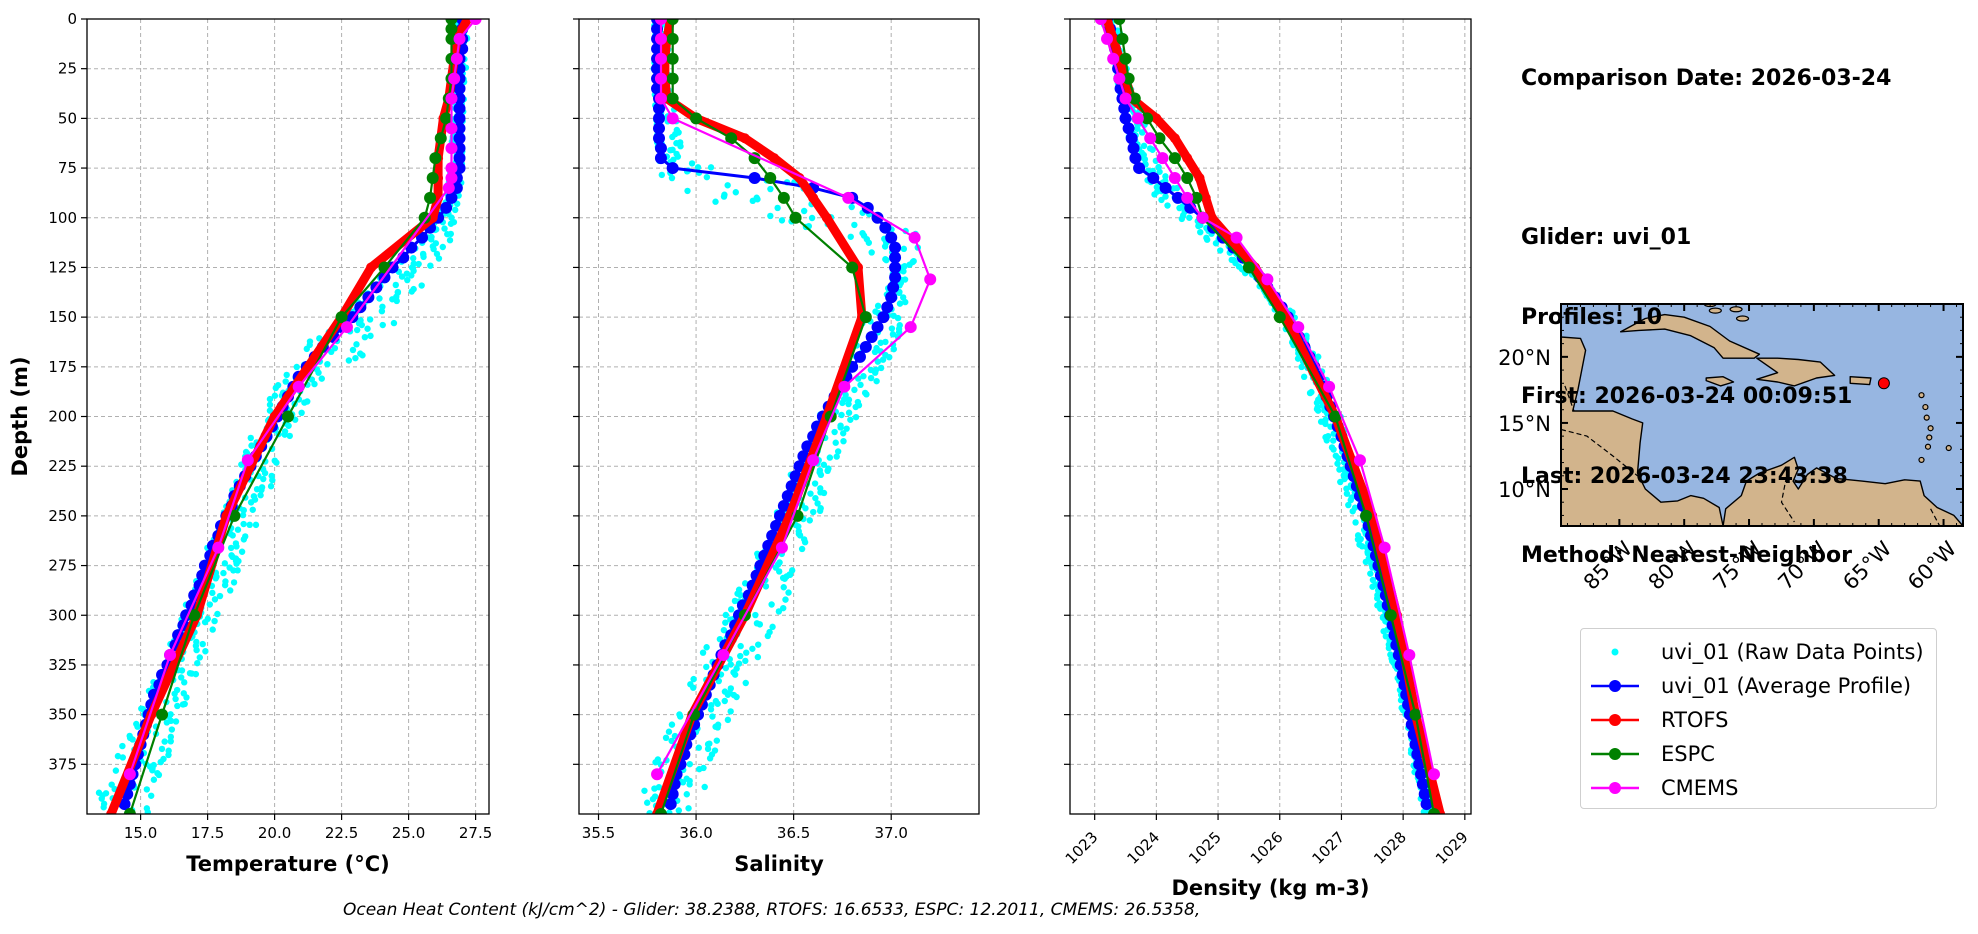 The image size is (1978, 934). What do you see at coordinates (1695, 720) in the screenshot?
I see `legend-label-rtofs: RTOFS` at bounding box center [1695, 720].